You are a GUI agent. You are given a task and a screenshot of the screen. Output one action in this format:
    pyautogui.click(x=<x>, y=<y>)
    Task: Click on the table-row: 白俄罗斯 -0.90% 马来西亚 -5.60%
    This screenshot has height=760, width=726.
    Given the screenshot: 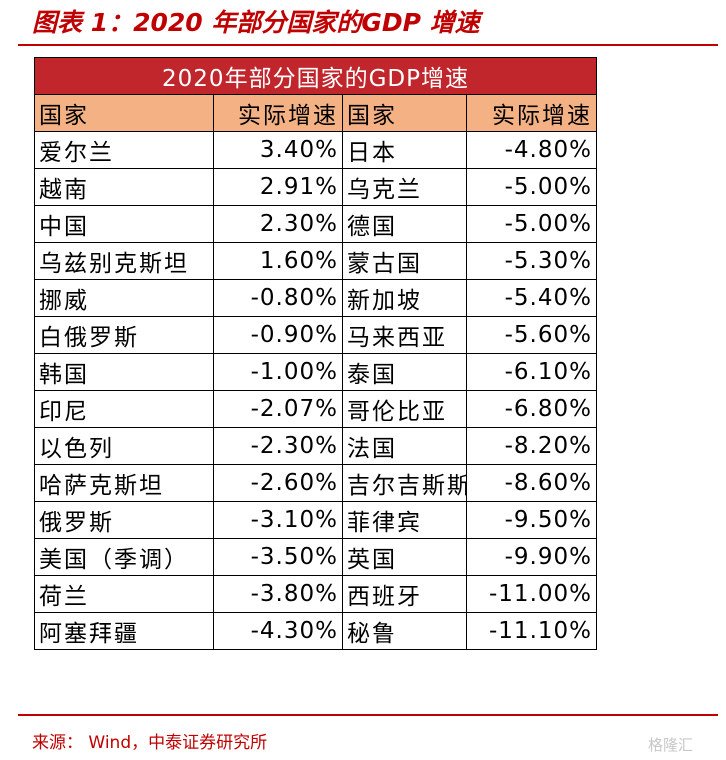 What is the action you would take?
    pyautogui.click(x=315, y=335)
    